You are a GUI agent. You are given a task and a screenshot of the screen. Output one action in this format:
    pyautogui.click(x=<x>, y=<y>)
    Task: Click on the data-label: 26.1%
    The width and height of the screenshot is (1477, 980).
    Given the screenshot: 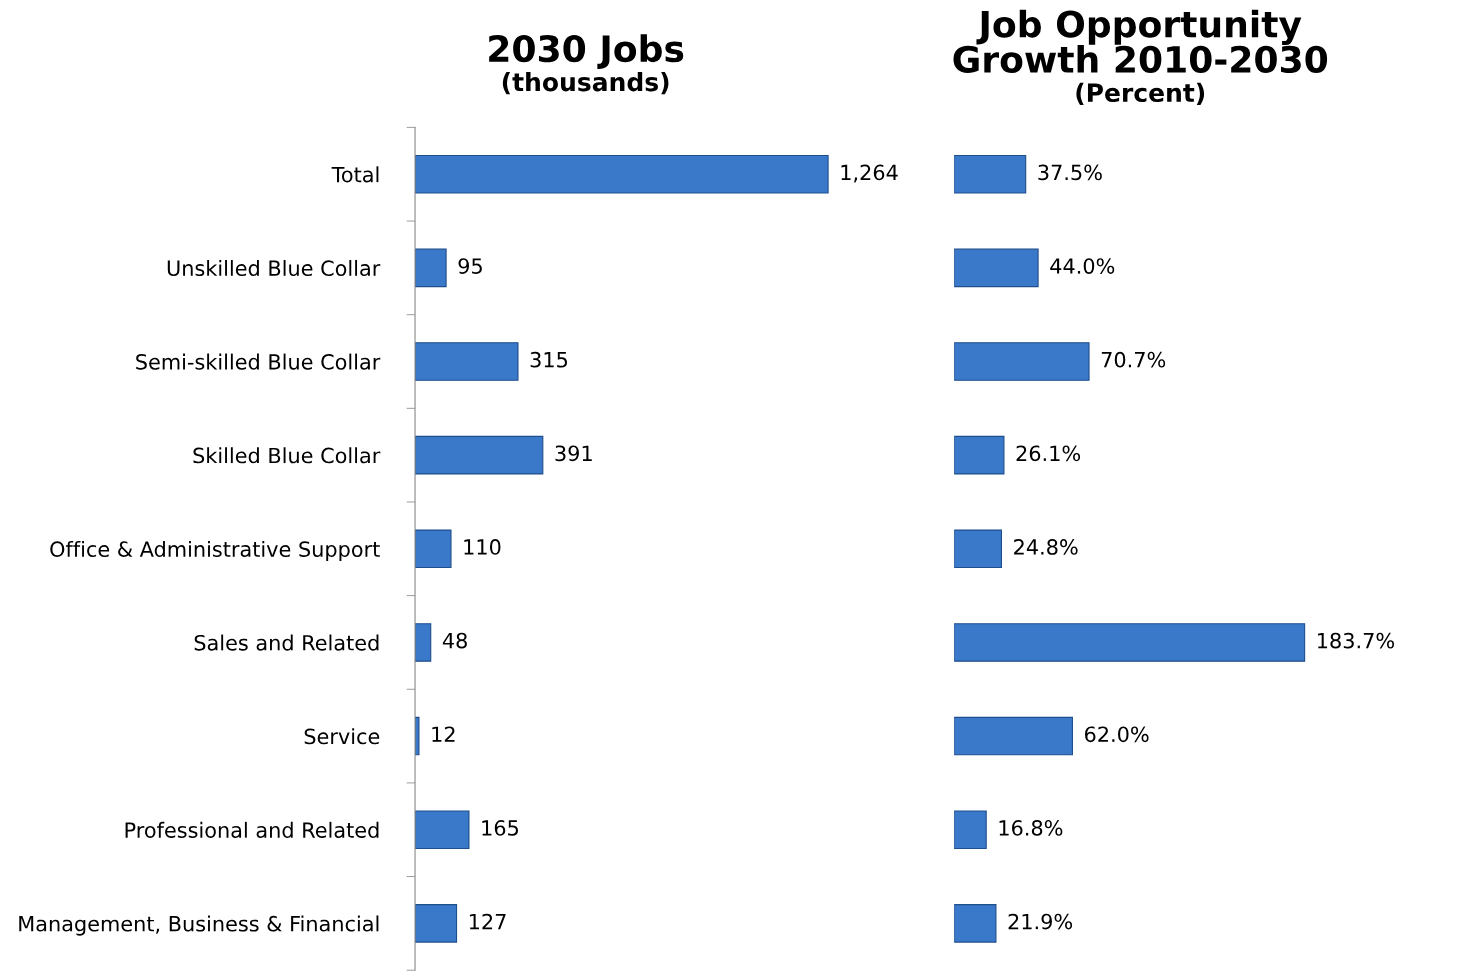 What is the action you would take?
    pyautogui.click(x=1048, y=453)
    